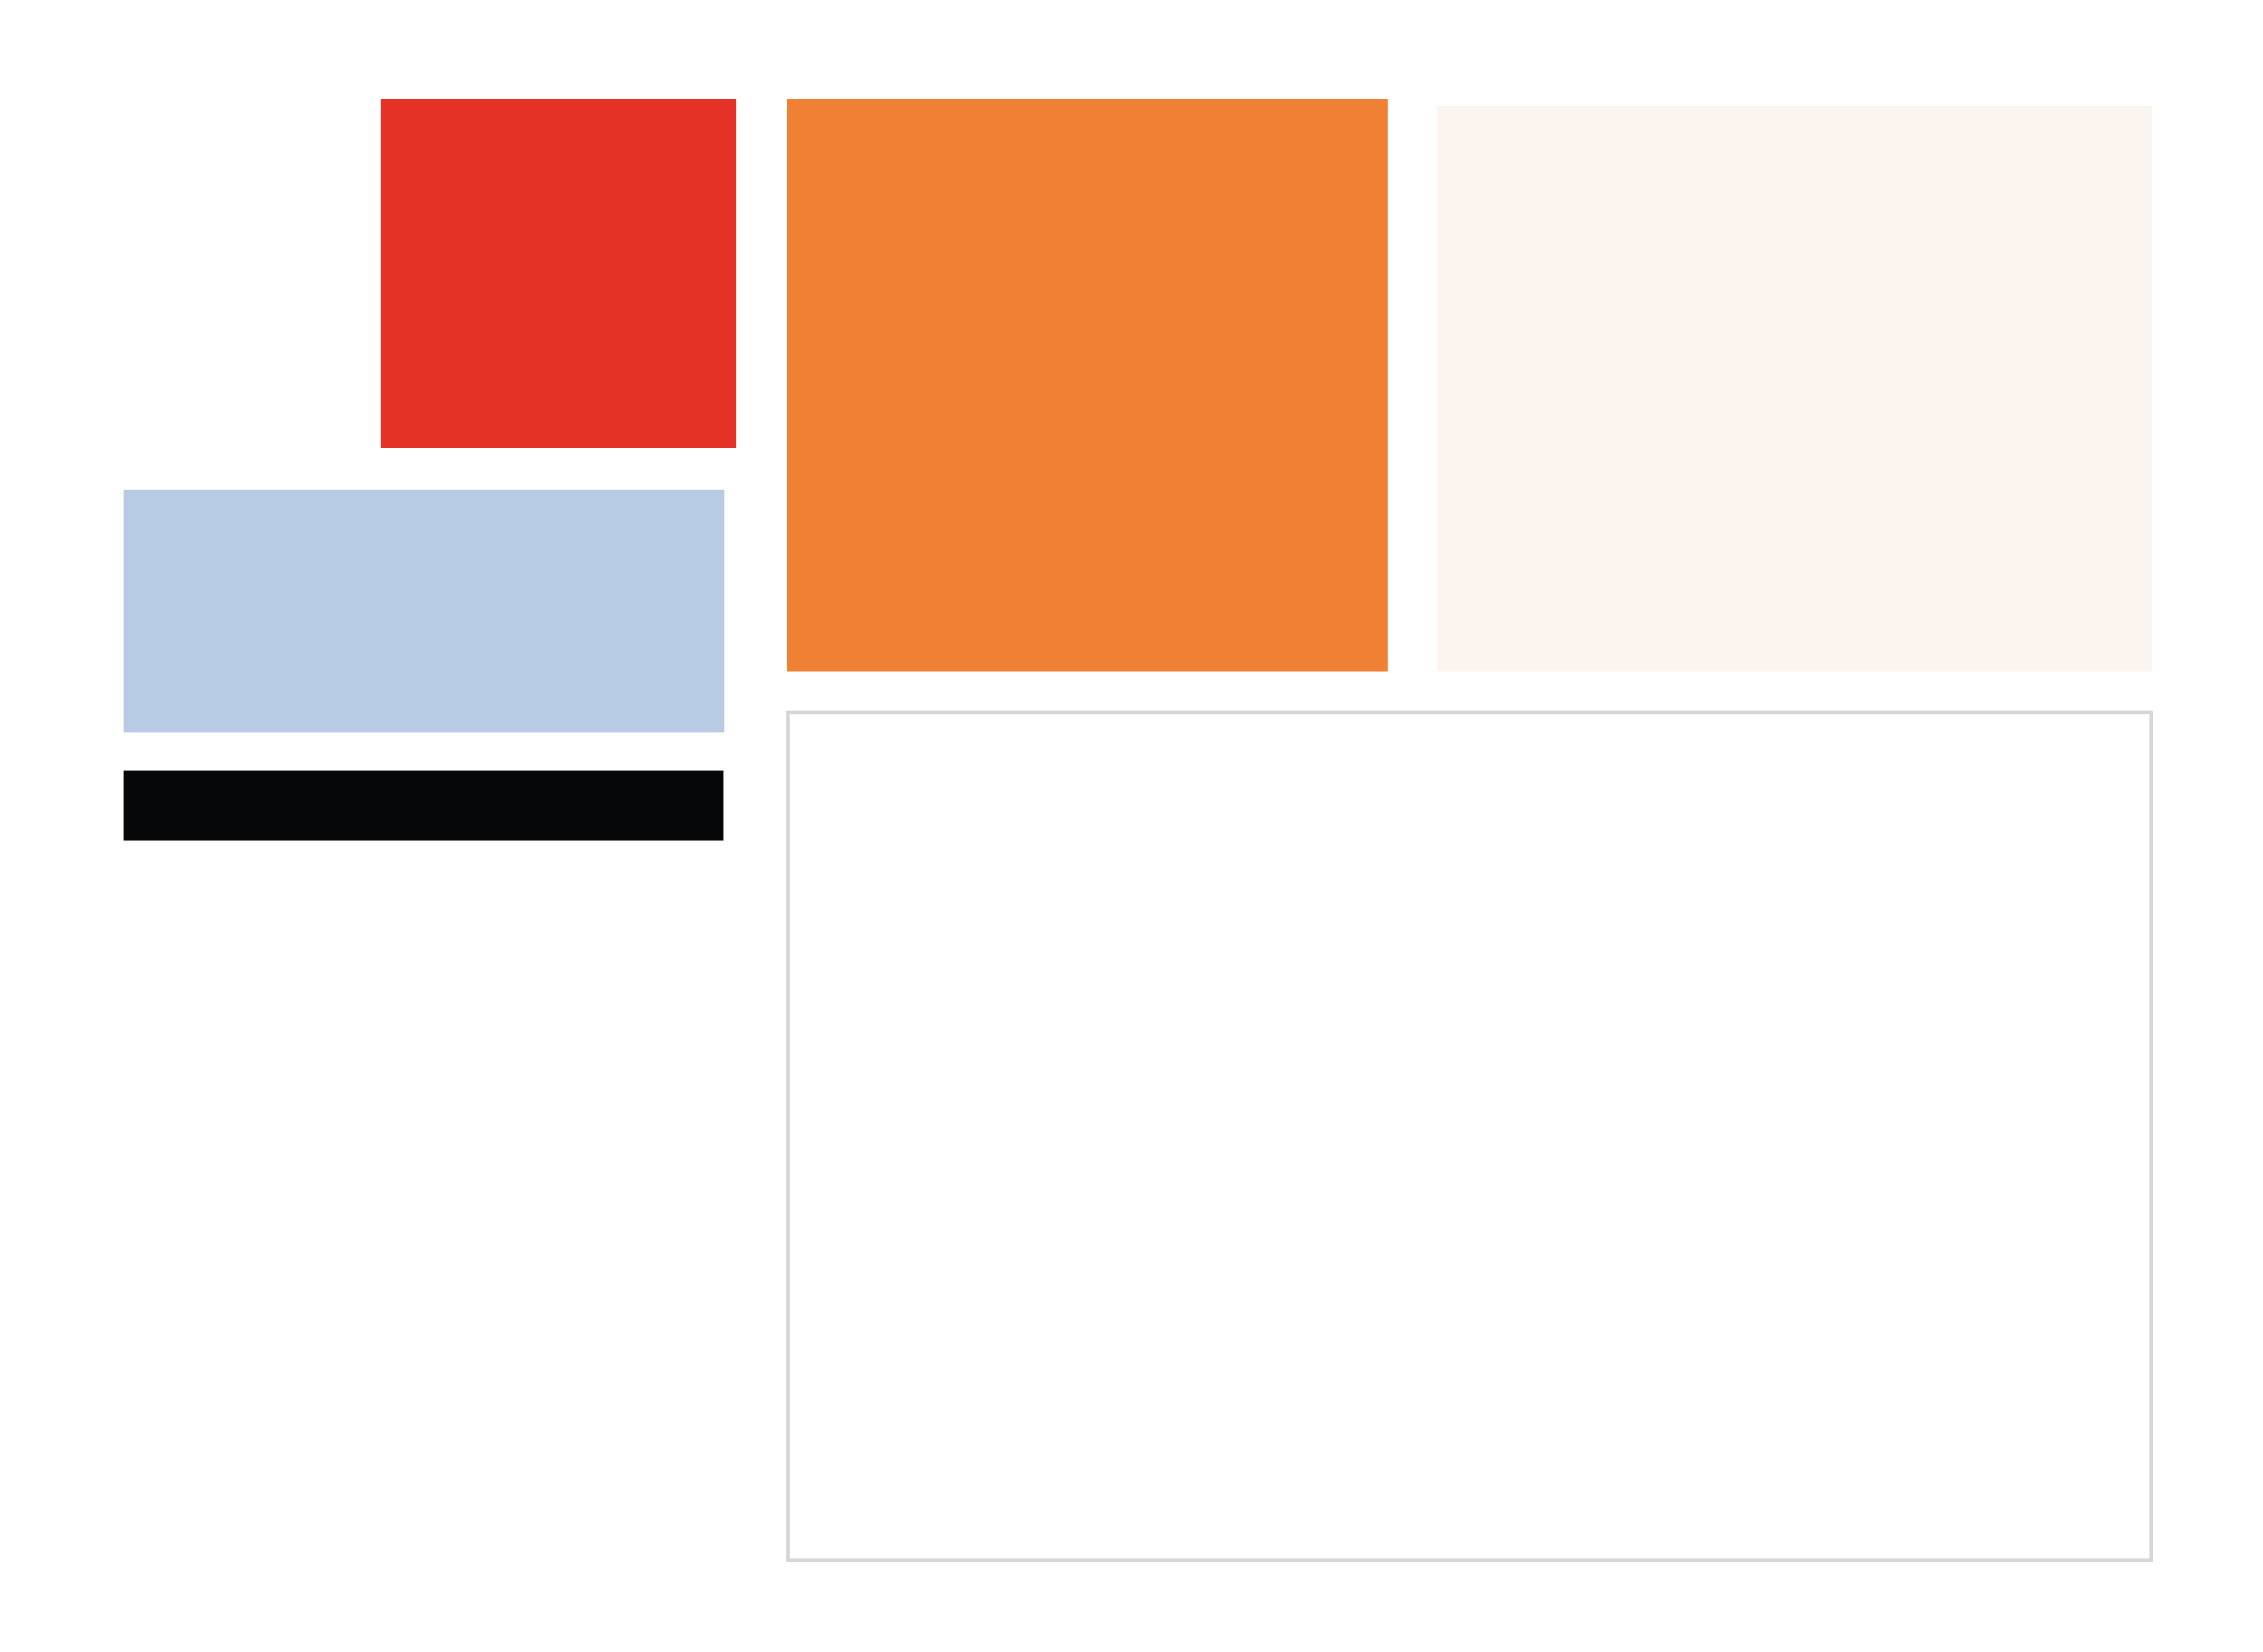 The width and height of the screenshot is (2263, 1652). I want to click on orange-block, so click(1087, 385).